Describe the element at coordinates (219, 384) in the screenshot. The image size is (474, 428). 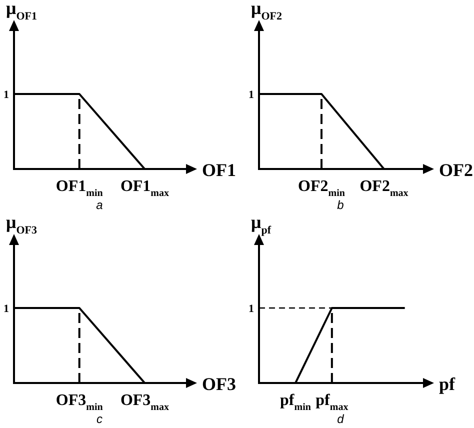
I see `x-axis-title: OF3` at that location.